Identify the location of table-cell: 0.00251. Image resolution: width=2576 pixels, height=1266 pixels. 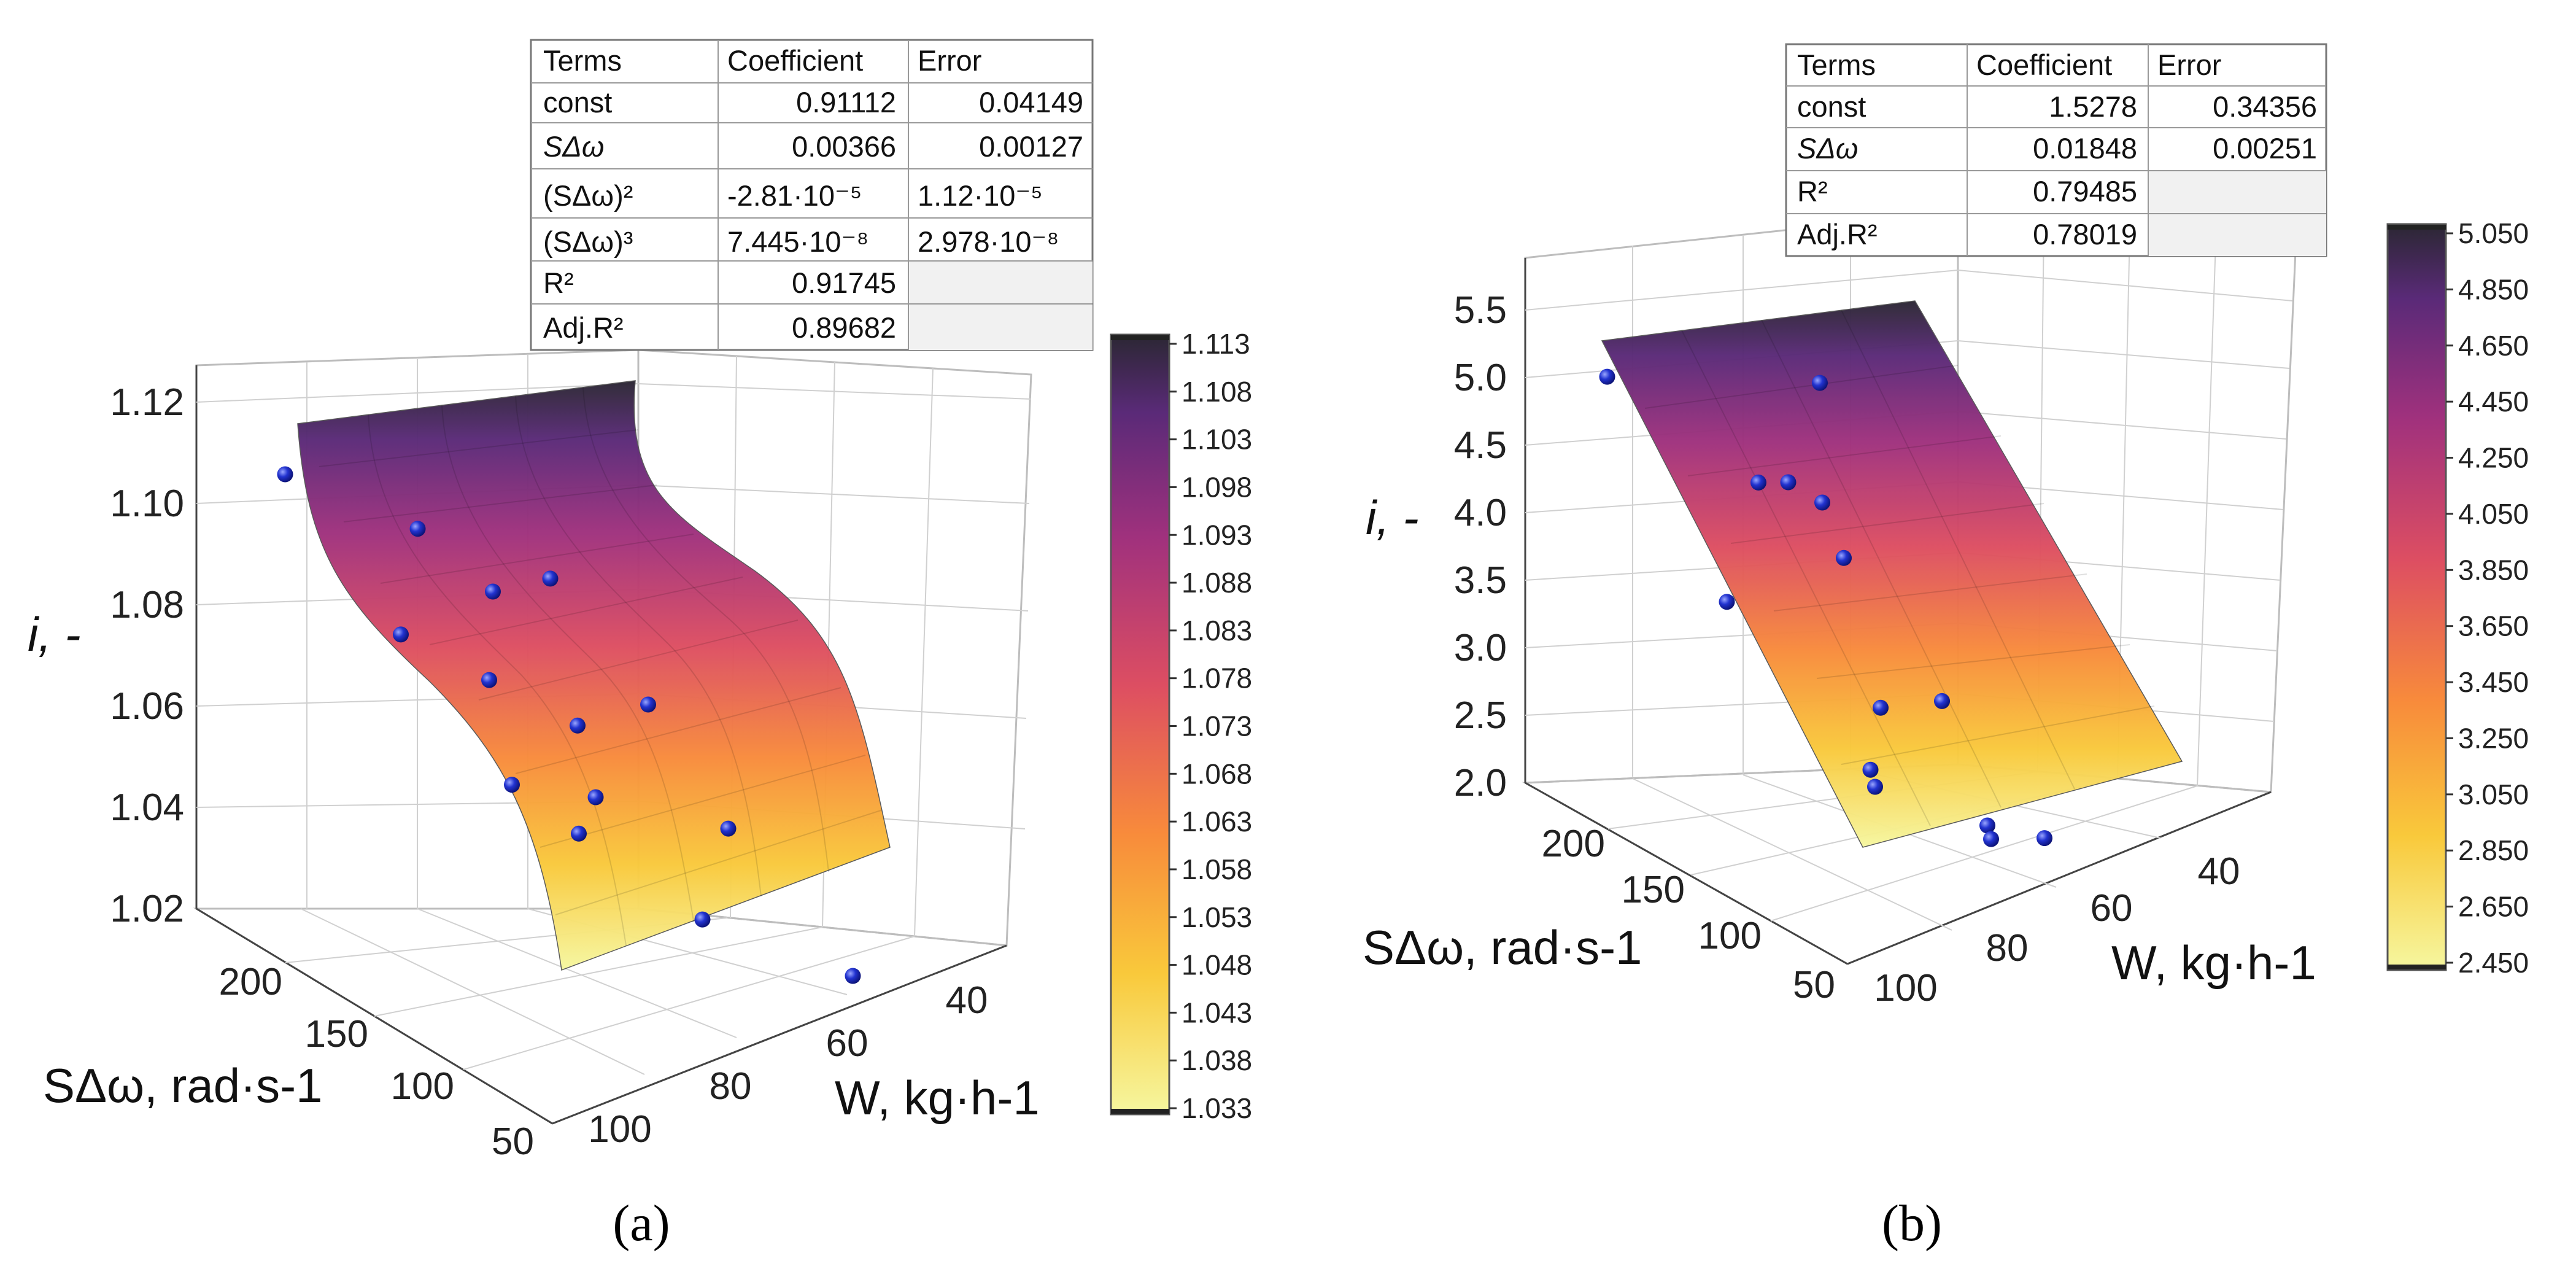
(2265, 148).